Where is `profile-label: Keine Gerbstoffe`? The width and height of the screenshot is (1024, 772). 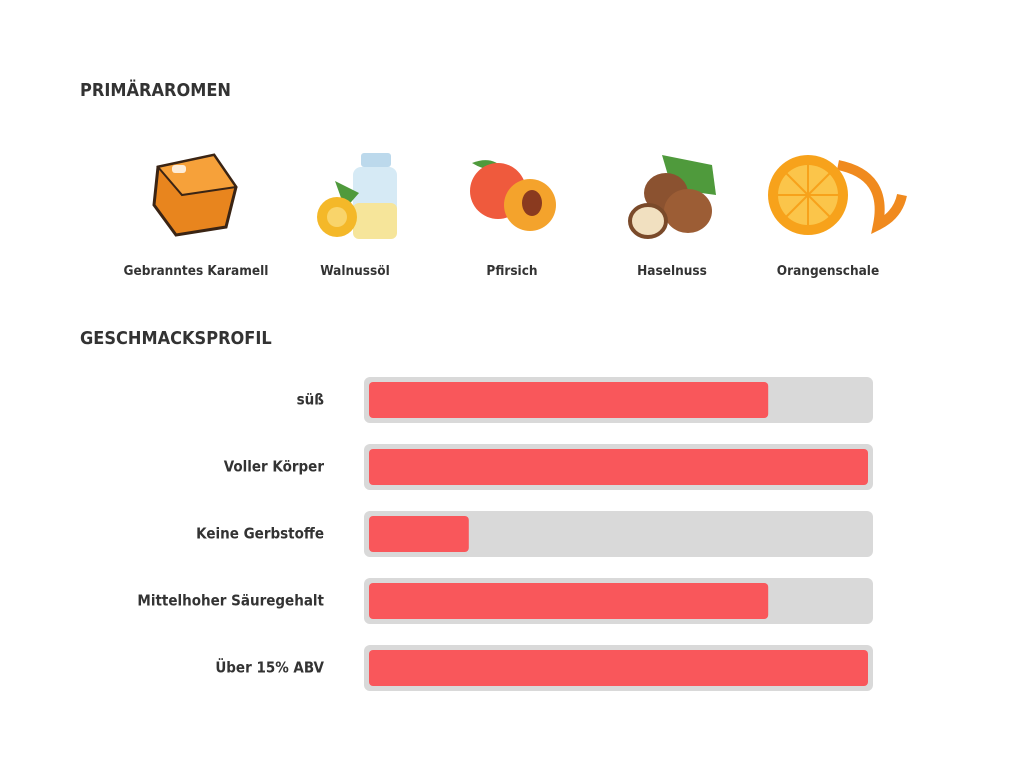 profile-label: Keine Gerbstoffe is located at coordinates (260, 534).